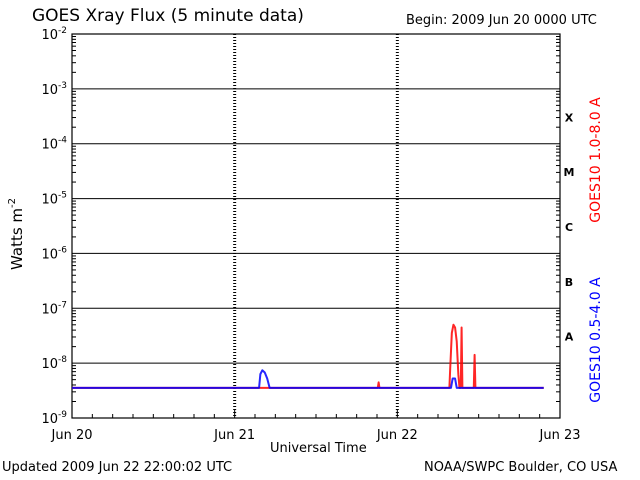  Describe the element at coordinates (569, 227) in the screenshot. I see `flare-class-label: C` at that location.